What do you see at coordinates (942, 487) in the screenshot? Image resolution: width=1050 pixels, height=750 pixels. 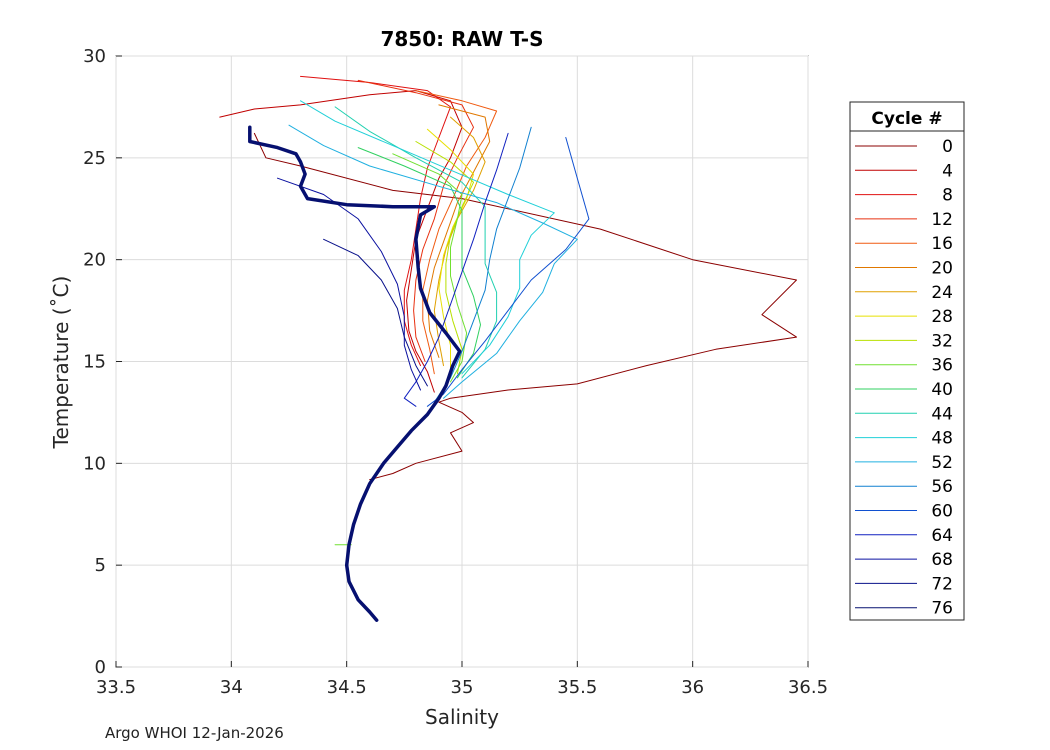 I see `legend-entry-label: 56` at bounding box center [942, 487].